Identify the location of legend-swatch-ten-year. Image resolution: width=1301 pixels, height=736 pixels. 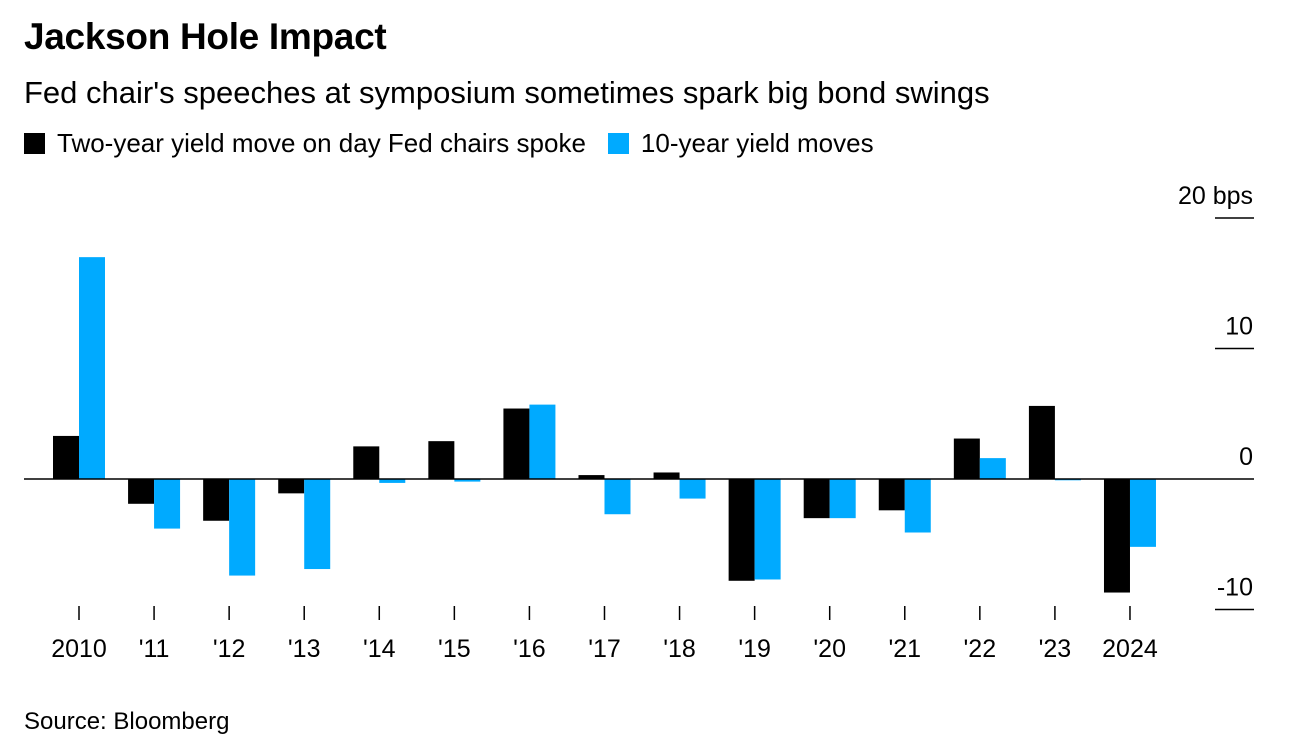
(618, 143).